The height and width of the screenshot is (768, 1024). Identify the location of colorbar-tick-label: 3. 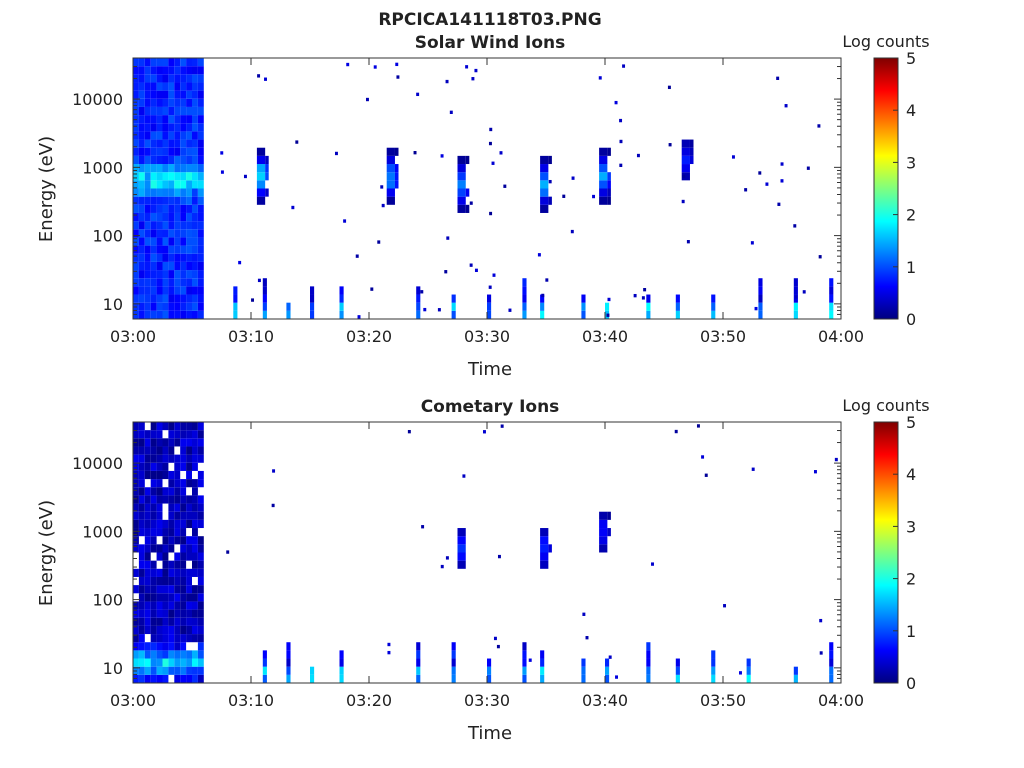
(911, 162).